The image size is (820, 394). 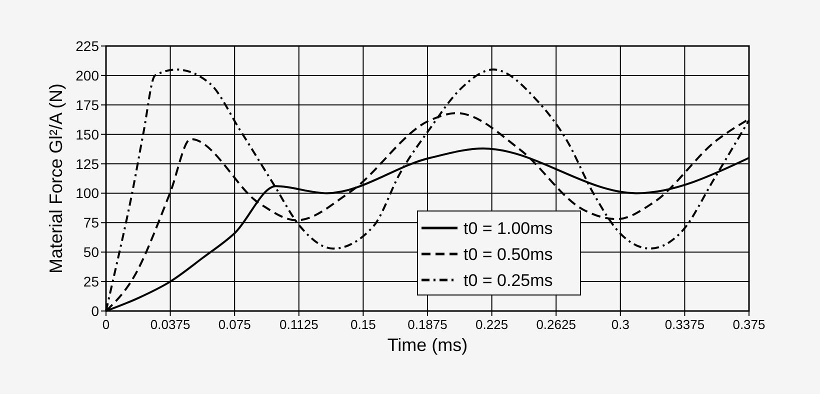 What do you see at coordinates (91, 282) in the screenshot?
I see `y-tick-label: 25` at bounding box center [91, 282].